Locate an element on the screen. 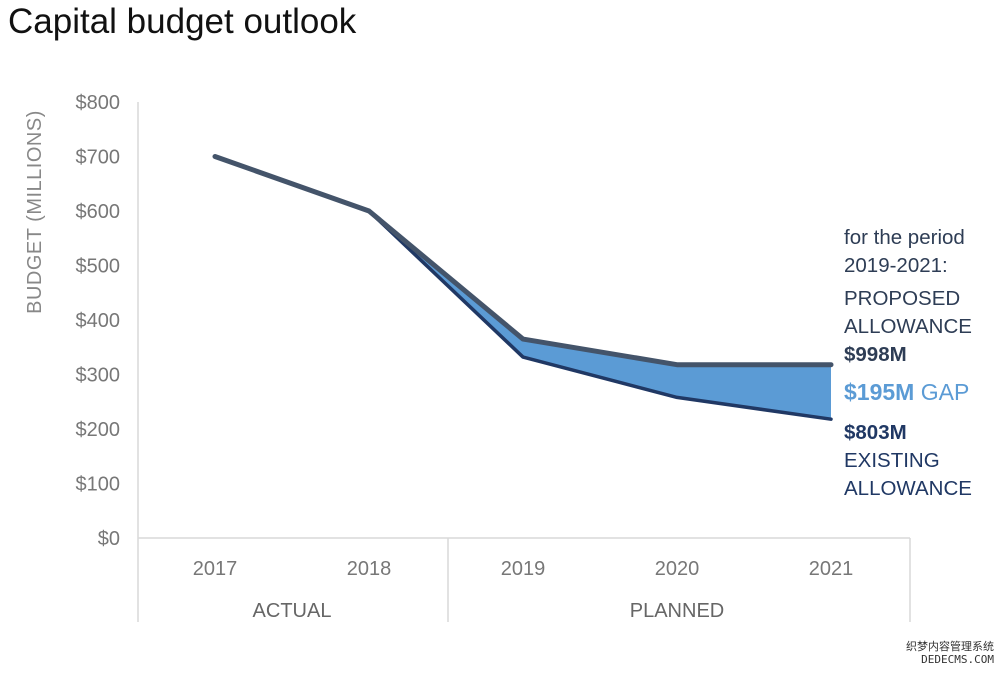 This screenshot has height=674, width=1000. existing-line-2: ALLOWANCE is located at coordinates (908, 488).